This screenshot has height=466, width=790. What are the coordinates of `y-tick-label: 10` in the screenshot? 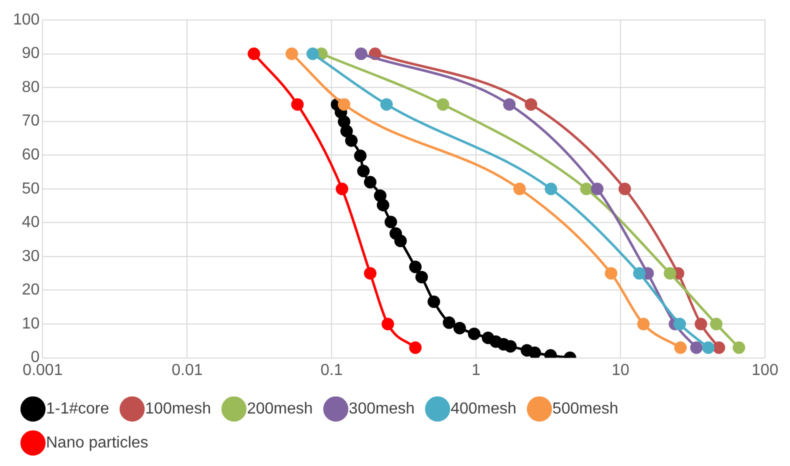 It's located at (31, 323).